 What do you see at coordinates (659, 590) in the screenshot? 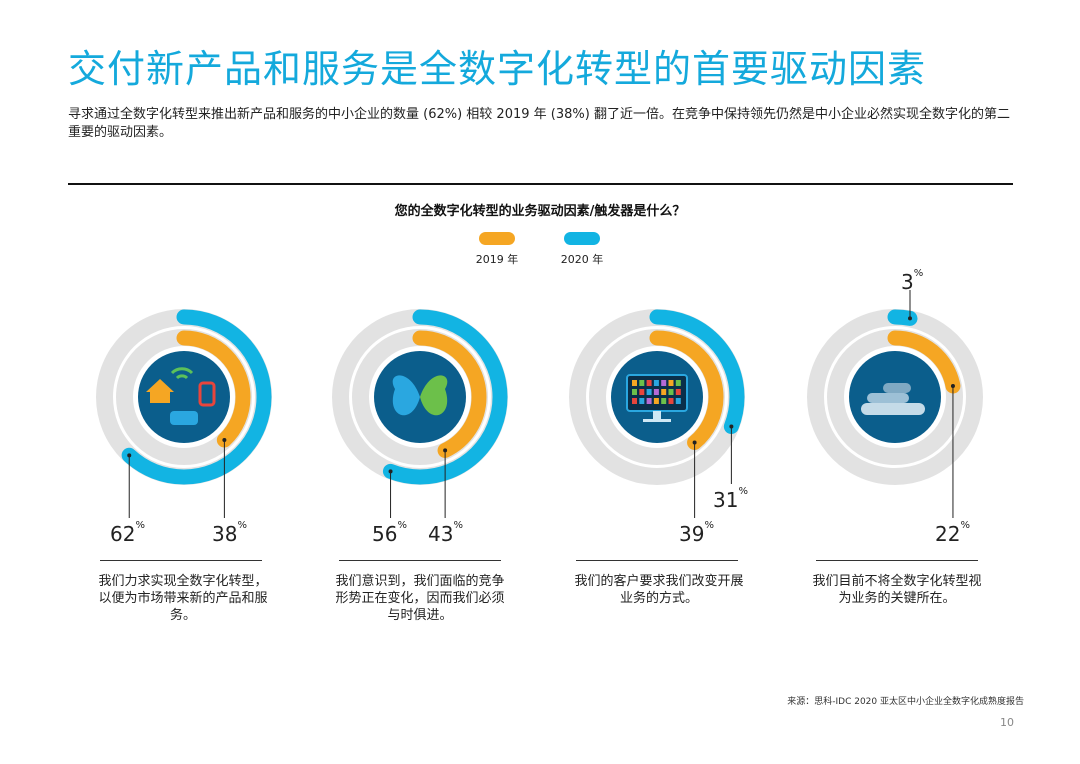
I see `driver-description: 我们的客户要求我们改变开展业务的方式。` at bounding box center [659, 590].